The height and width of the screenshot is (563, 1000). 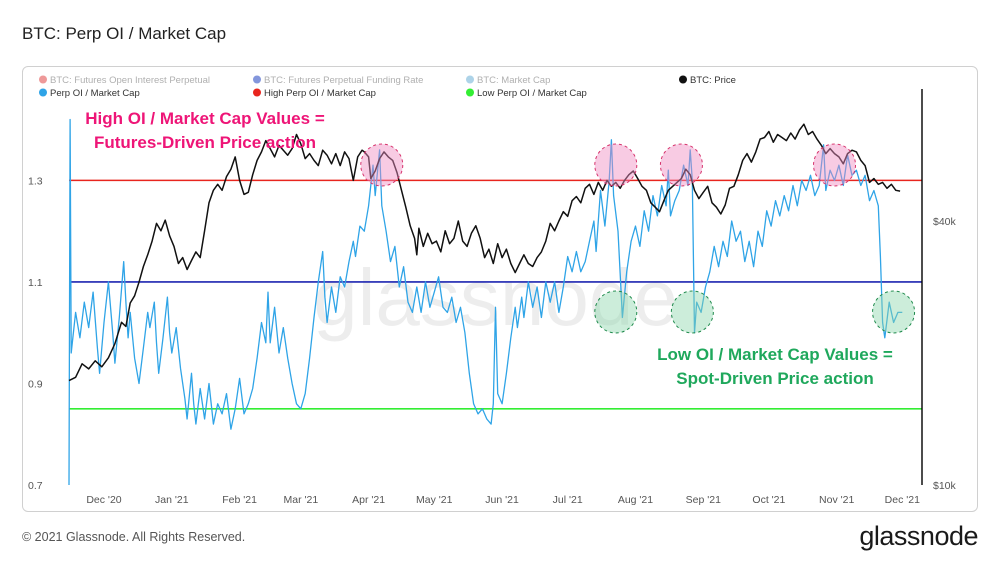 I want to click on y-left-tick-label: 0.9, so click(x=35, y=384).